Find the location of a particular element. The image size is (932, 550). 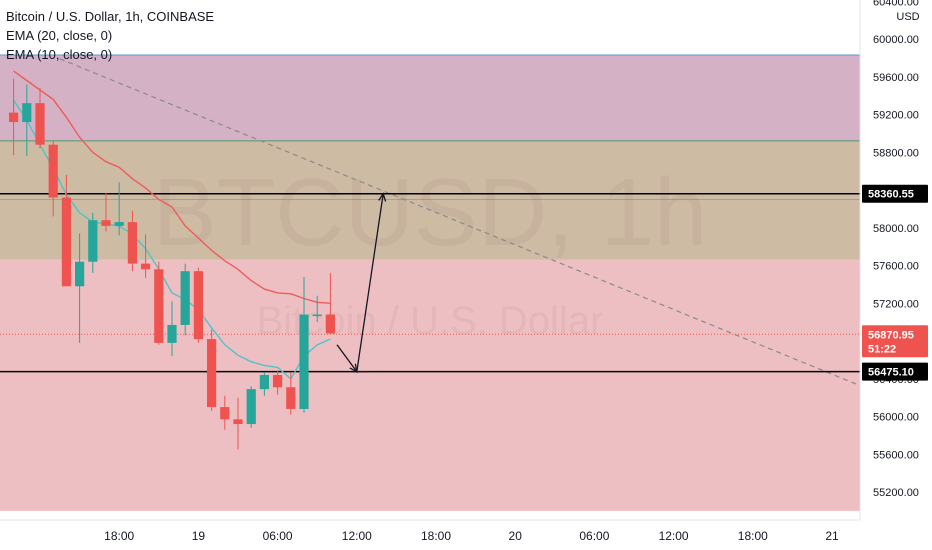

y-tick-label: 60400.00 is located at coordinates (896, 4).